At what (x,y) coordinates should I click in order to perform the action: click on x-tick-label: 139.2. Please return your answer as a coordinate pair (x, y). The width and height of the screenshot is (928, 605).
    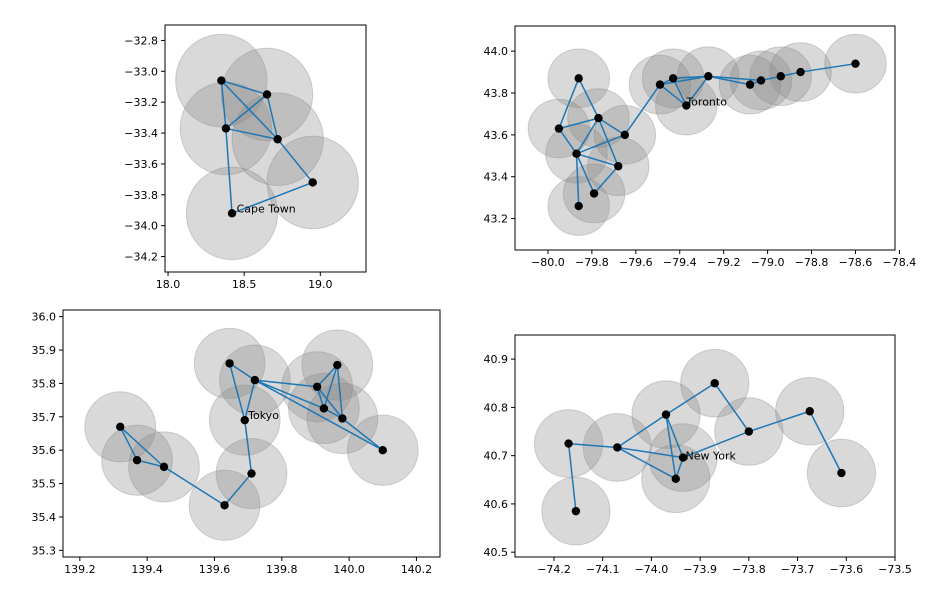
    Looking at the image, I should click on (80, 569).